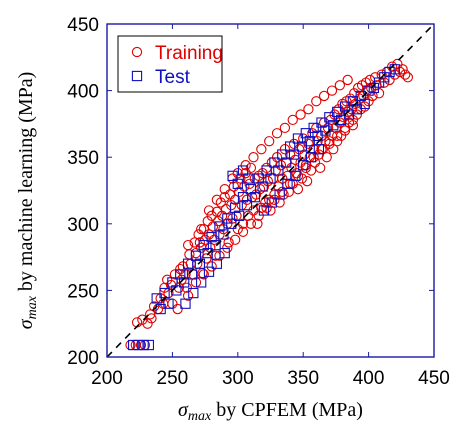  What do you see at coordinates (303, 378) in the screenshot?
I see `x-tick-label: 350` at bounding box center [303, 378].